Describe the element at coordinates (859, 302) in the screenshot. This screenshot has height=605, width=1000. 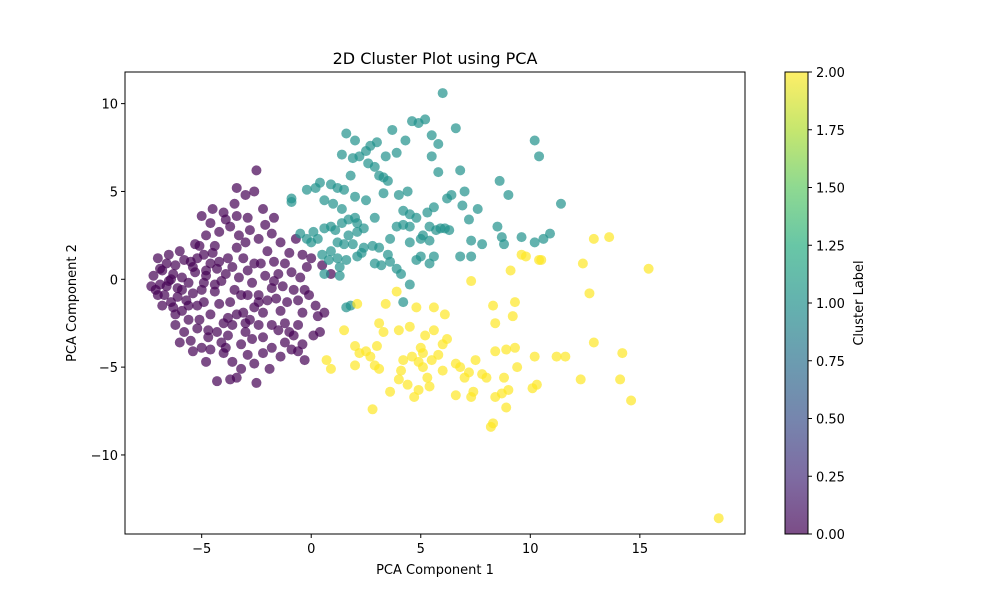
I see `colorbar-label: Cluster Label` at that location.